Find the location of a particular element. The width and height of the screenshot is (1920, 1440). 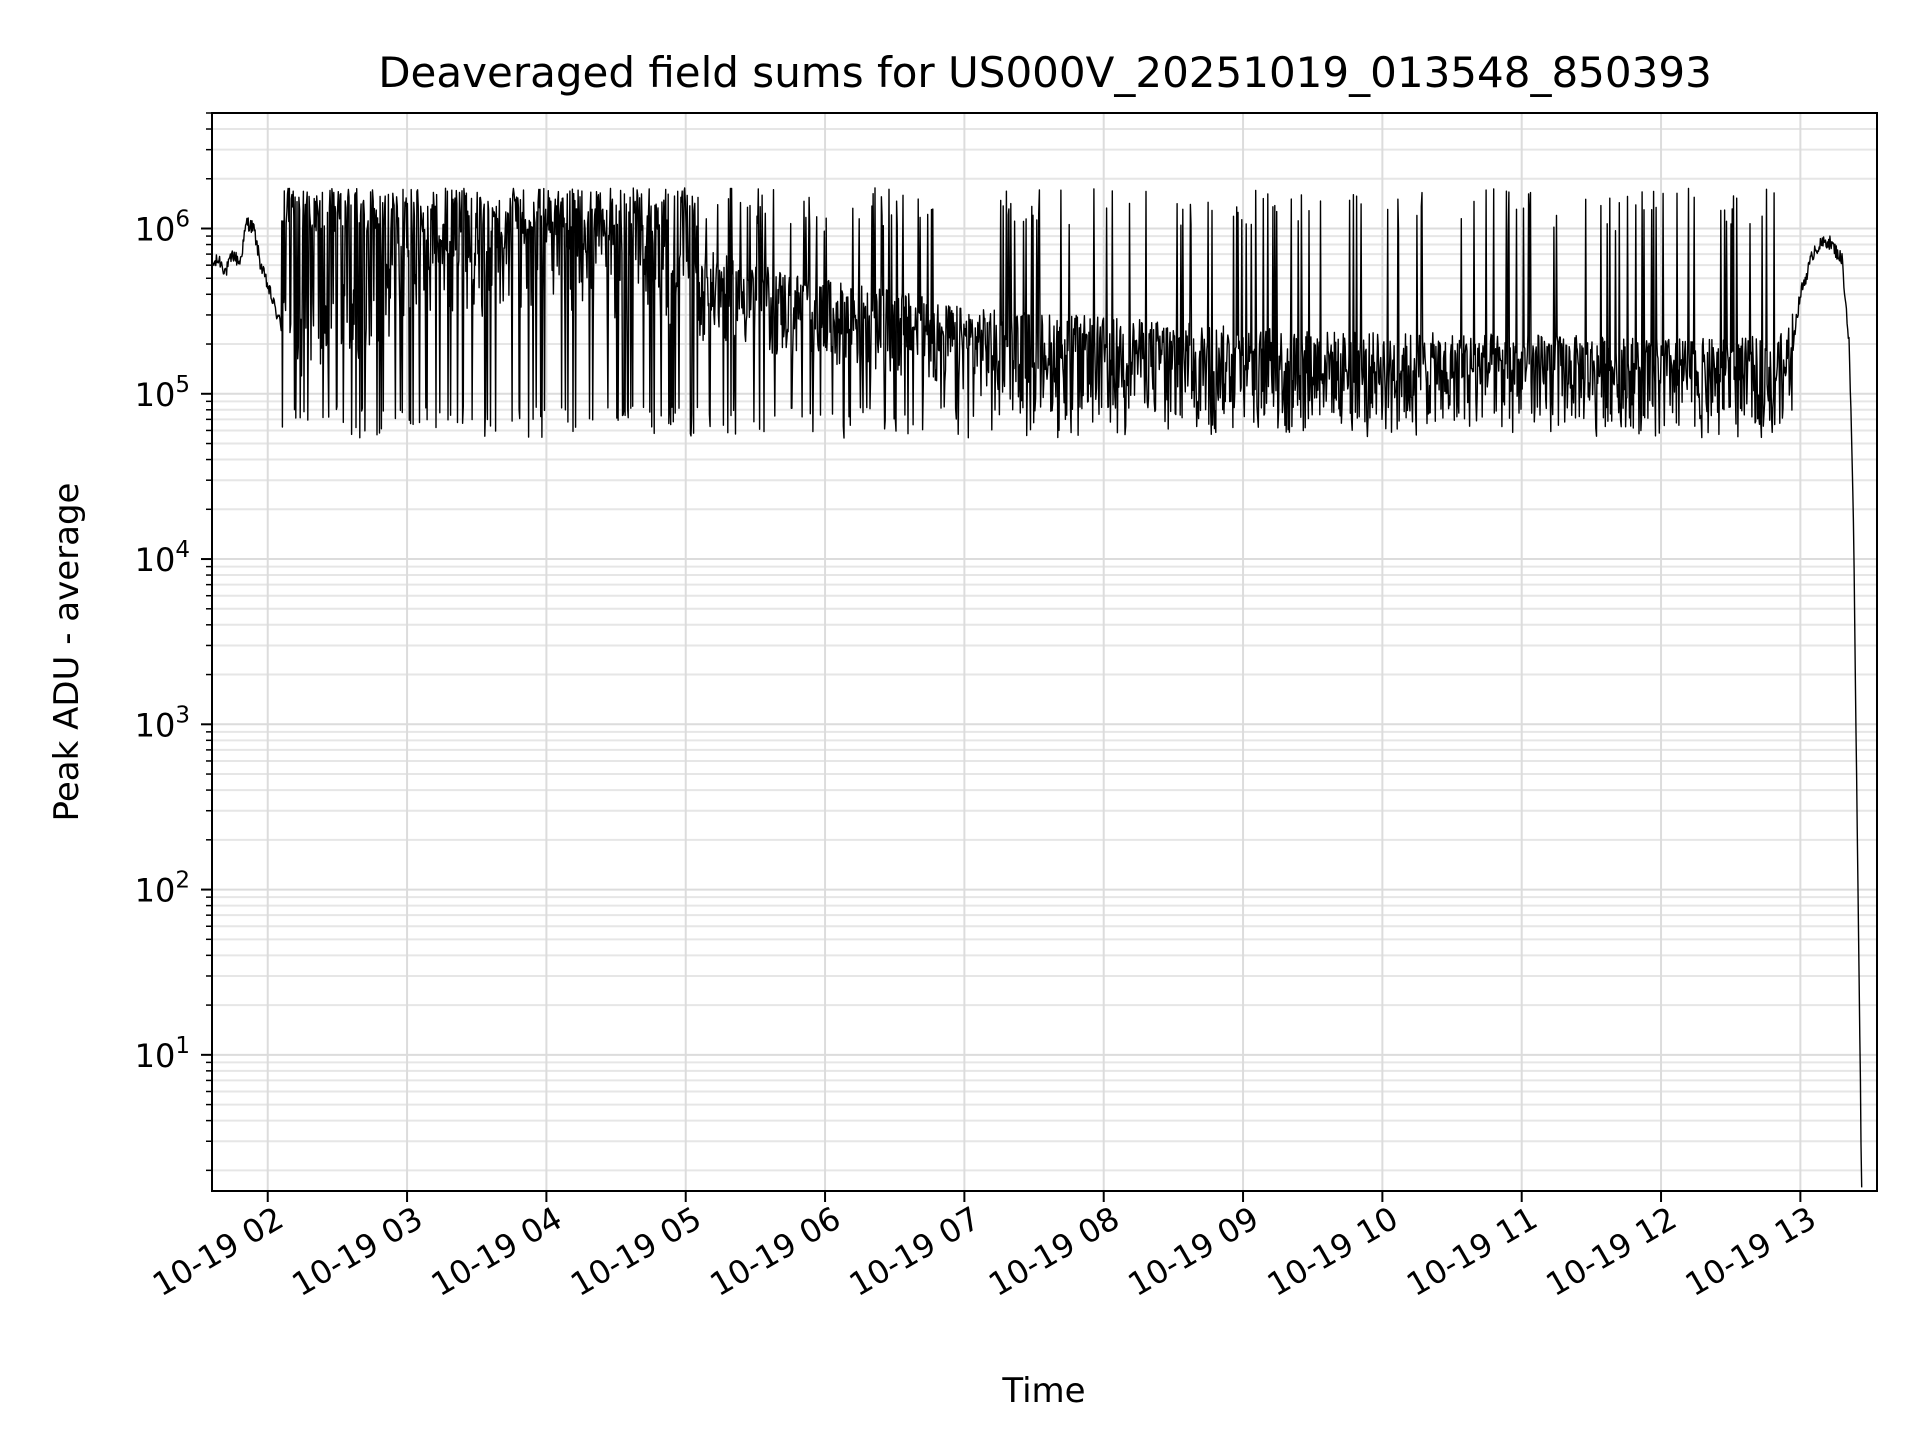

y-tick-label: 10³ is located at coordinates (162, 723).